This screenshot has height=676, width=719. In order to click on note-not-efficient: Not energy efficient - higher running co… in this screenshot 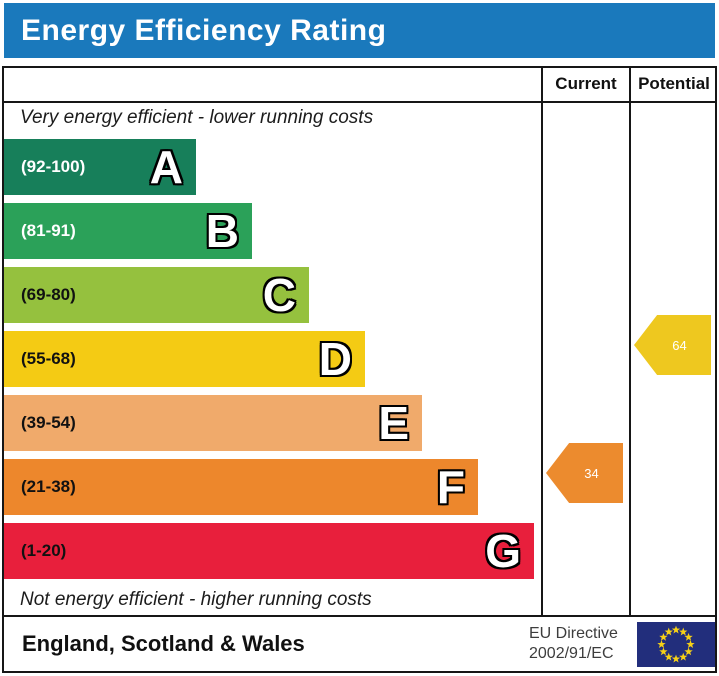, I will do `click(196, 599)`.